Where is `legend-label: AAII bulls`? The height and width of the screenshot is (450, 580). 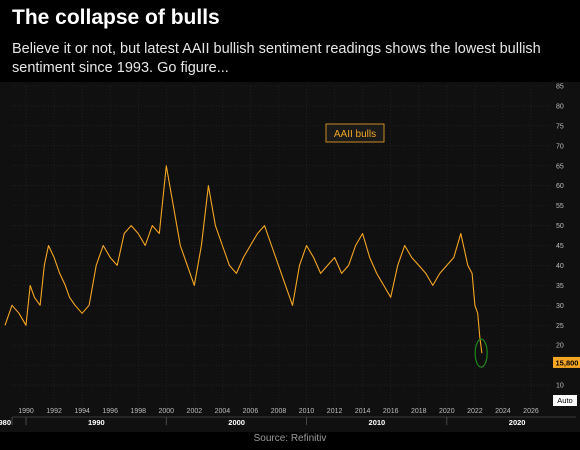
legend-label: AAII bulls is located at coordinates (355, 134).